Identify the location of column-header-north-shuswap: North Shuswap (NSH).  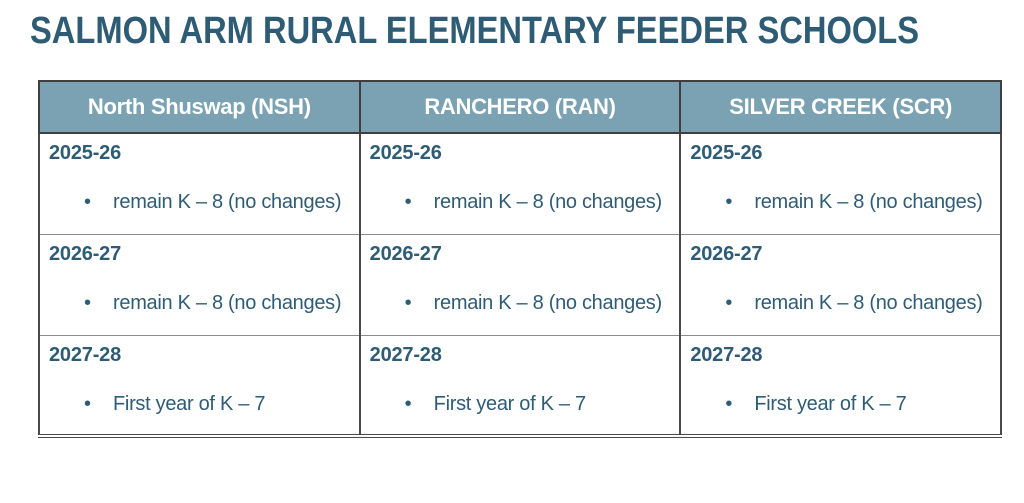
(199, 107).